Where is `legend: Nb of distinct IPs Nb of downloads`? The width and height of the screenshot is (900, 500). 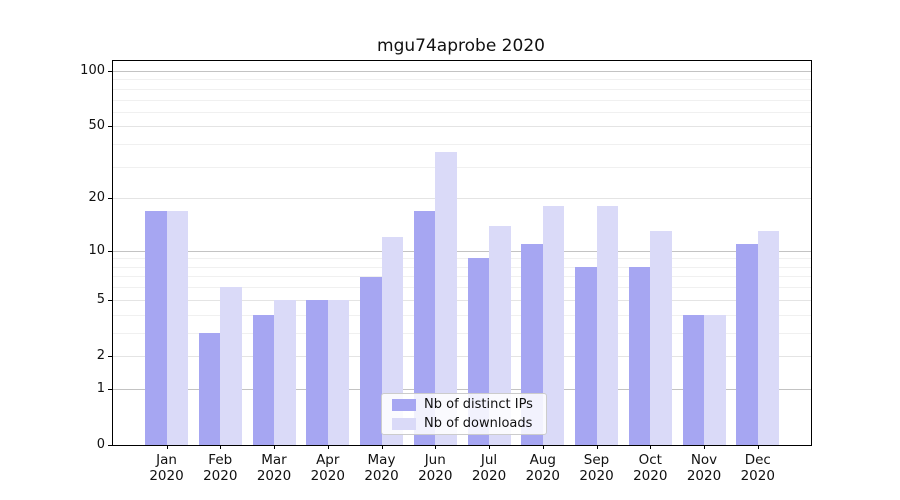 legend: Nb of distinct IPs Nb of downloads is located at coordinates (464, 414).